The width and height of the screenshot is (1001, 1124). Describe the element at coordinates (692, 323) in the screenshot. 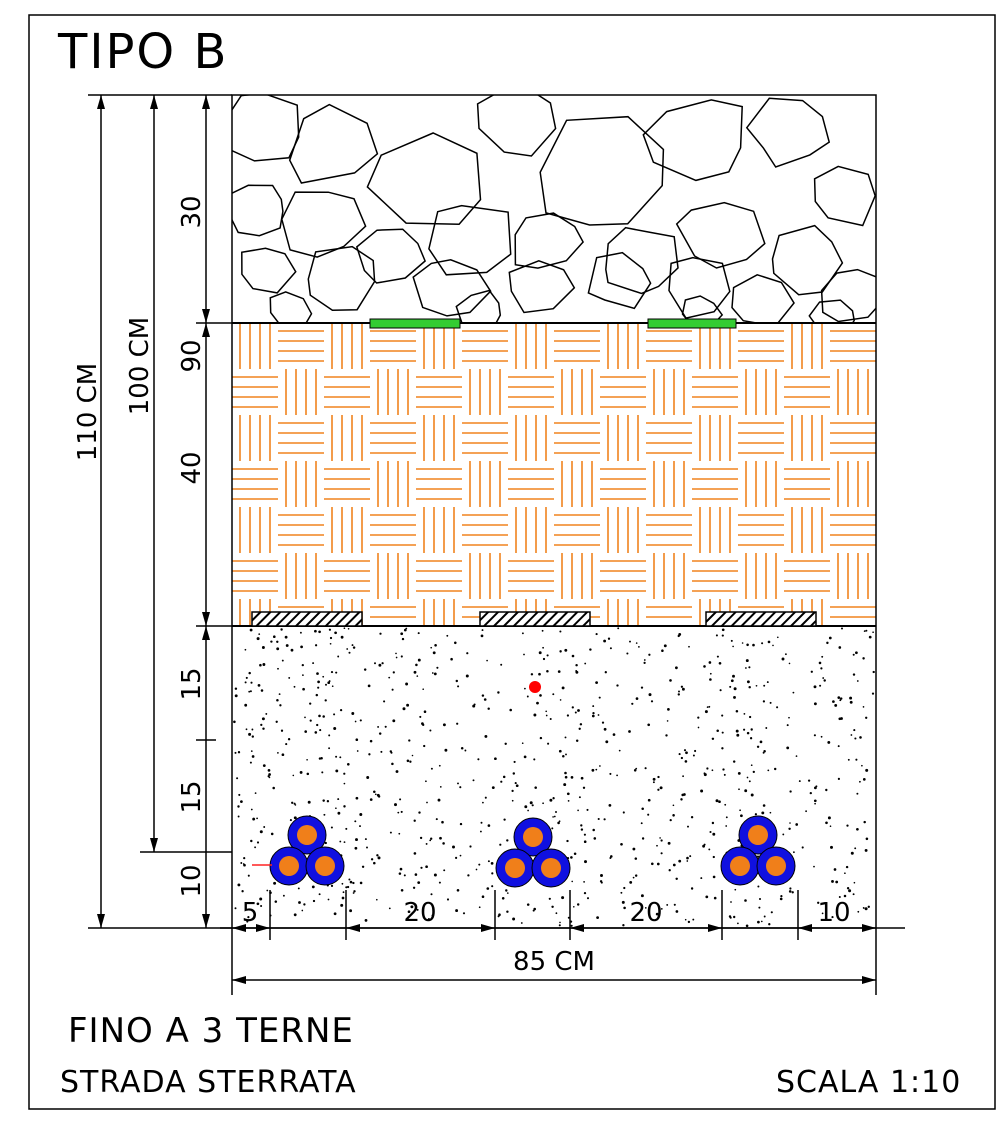

I see `warning-tape-right` at that location.